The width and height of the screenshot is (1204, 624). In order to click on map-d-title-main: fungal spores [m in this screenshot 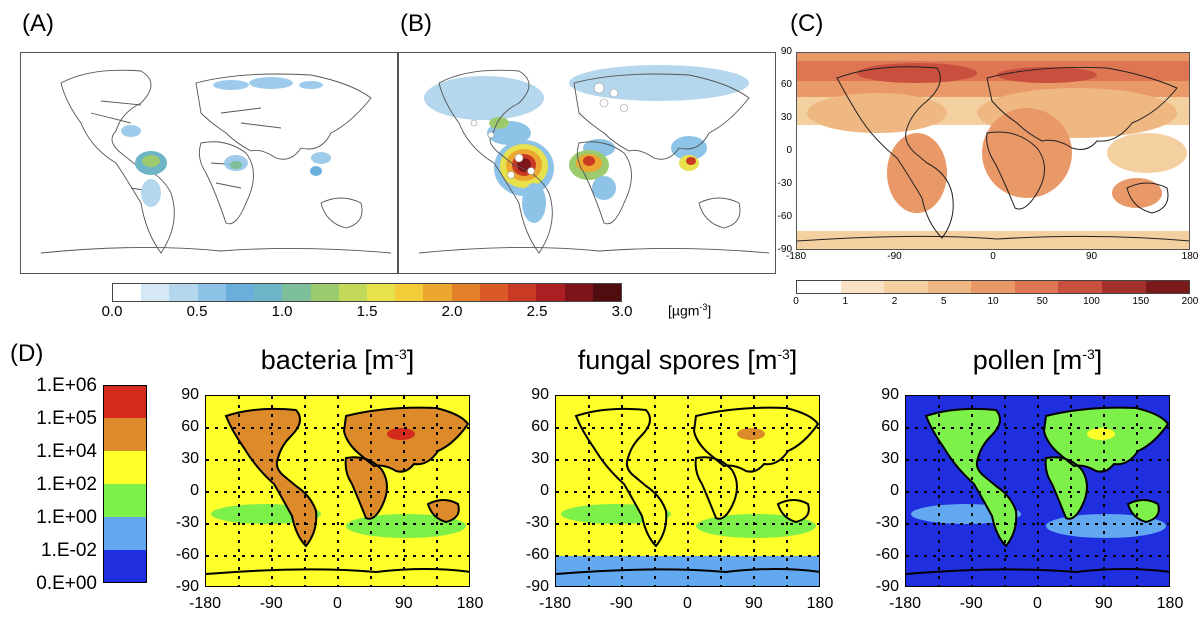, I will do `click(677, 360)`.